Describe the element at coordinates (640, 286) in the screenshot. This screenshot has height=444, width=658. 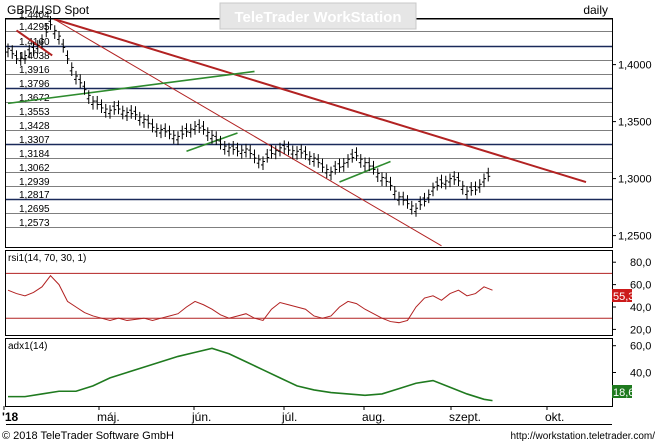
I see `rsi-axis-label: 60,0` at that location.